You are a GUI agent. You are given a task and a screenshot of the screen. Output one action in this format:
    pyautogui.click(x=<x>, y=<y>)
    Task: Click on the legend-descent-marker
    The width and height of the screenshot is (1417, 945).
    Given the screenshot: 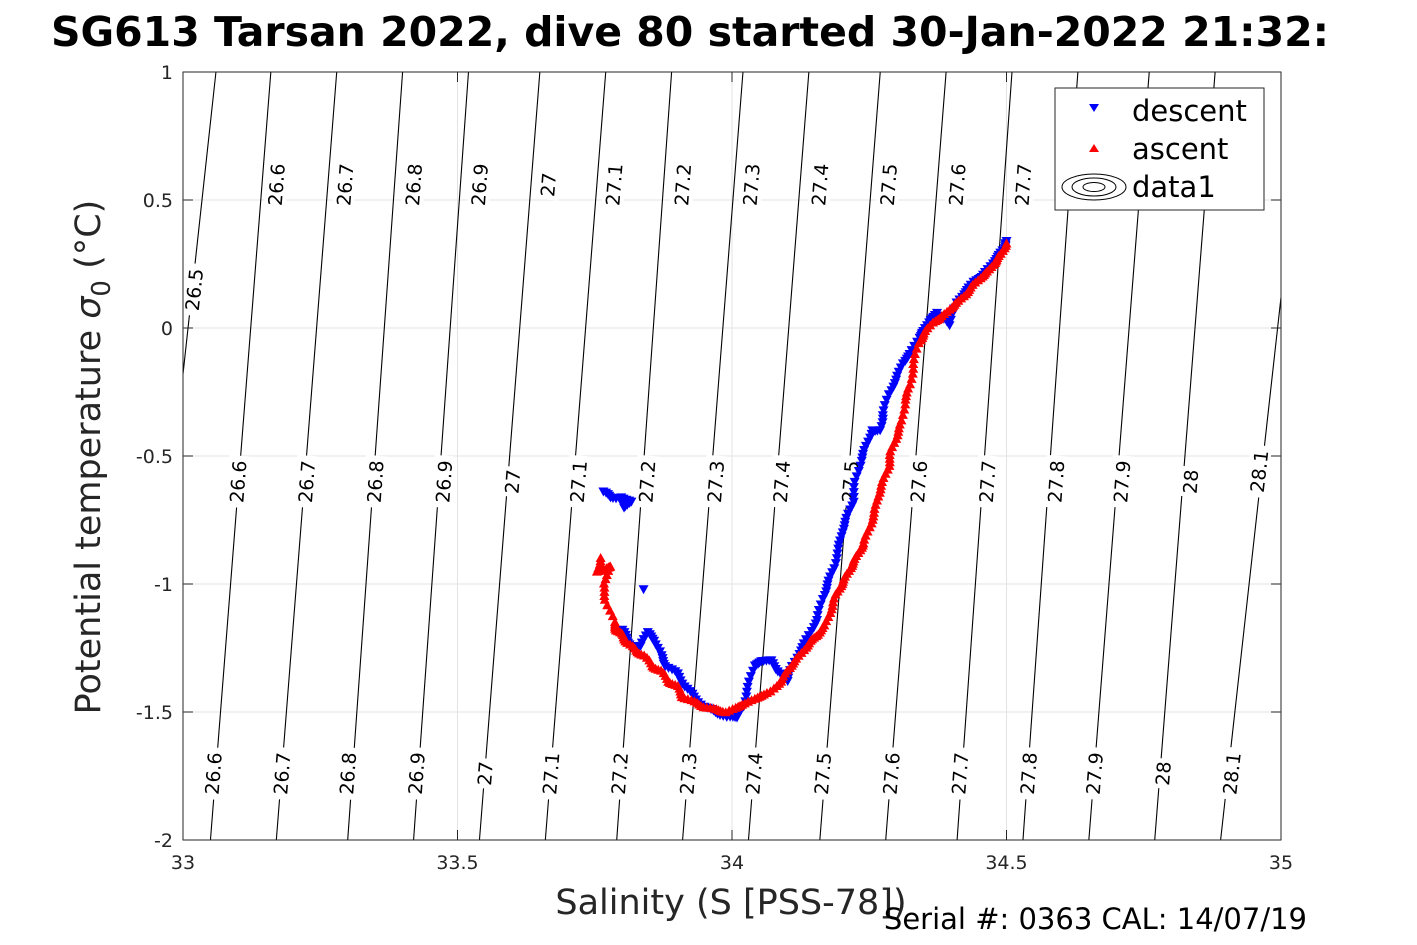 What is the action you would take?
    pyautogui.click(x=1094, y=108)
    